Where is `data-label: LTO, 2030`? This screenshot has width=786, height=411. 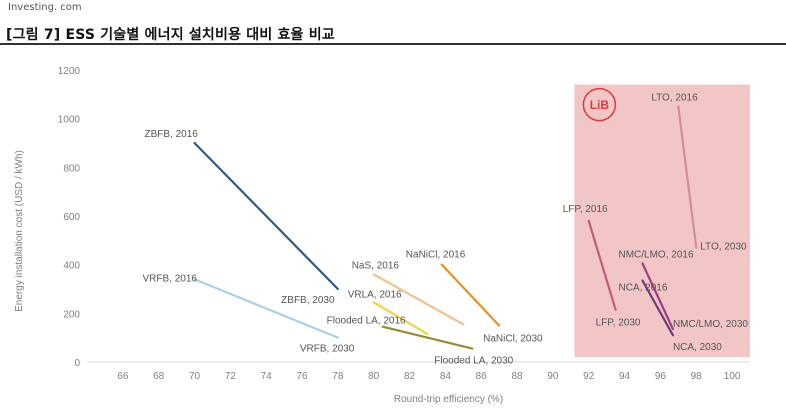
data-label: LTO, 2030 is located at coordinates (723, 247).